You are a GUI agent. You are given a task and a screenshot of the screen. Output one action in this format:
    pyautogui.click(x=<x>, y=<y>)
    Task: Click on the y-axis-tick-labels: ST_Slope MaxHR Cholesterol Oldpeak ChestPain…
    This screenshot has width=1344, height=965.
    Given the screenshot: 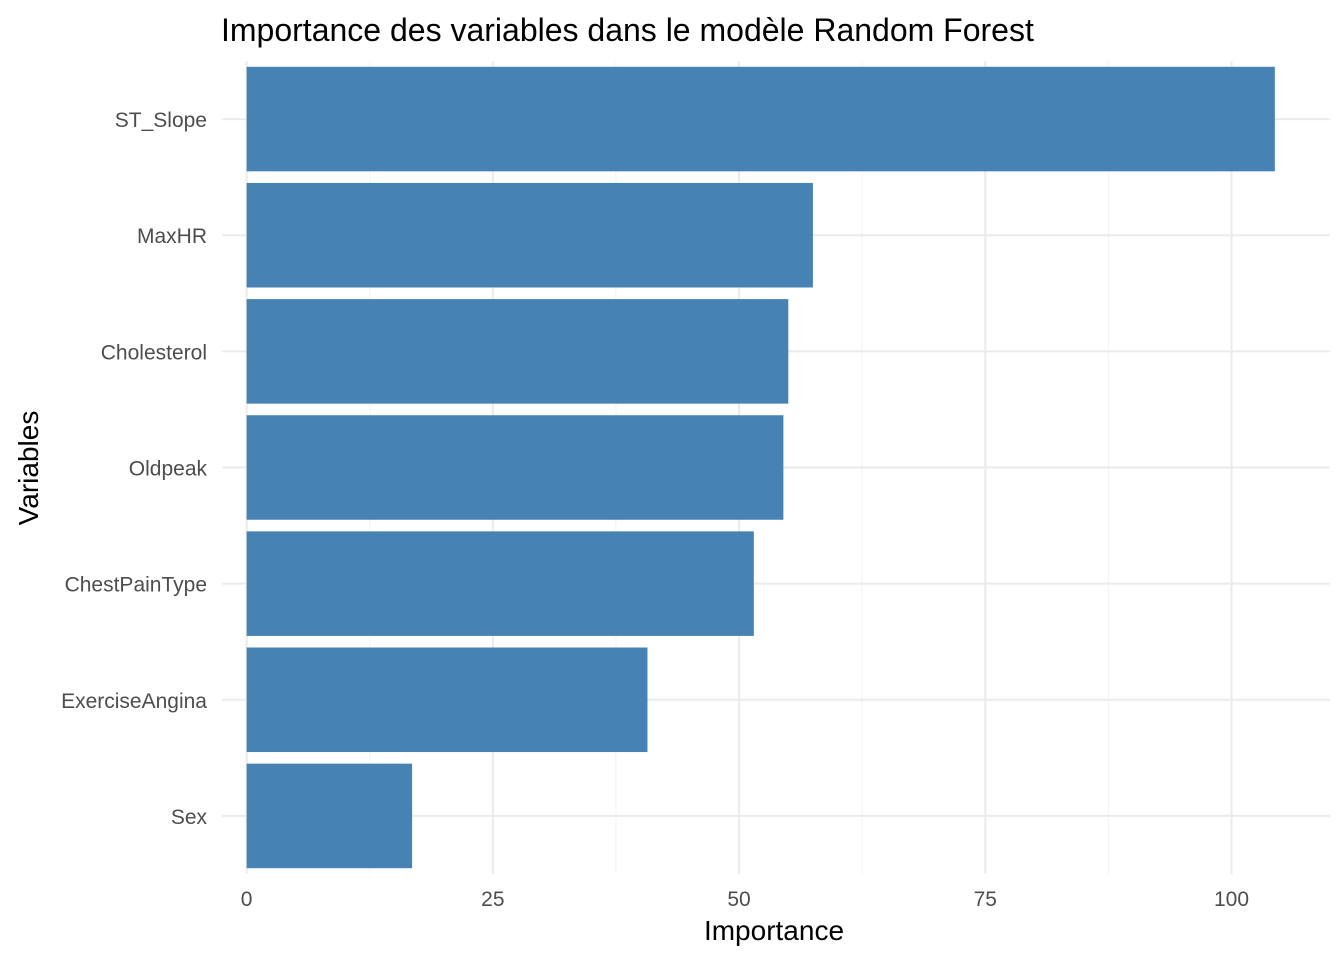 What is the action you would take?
    pyautogui.click(x=134, y=469)
    